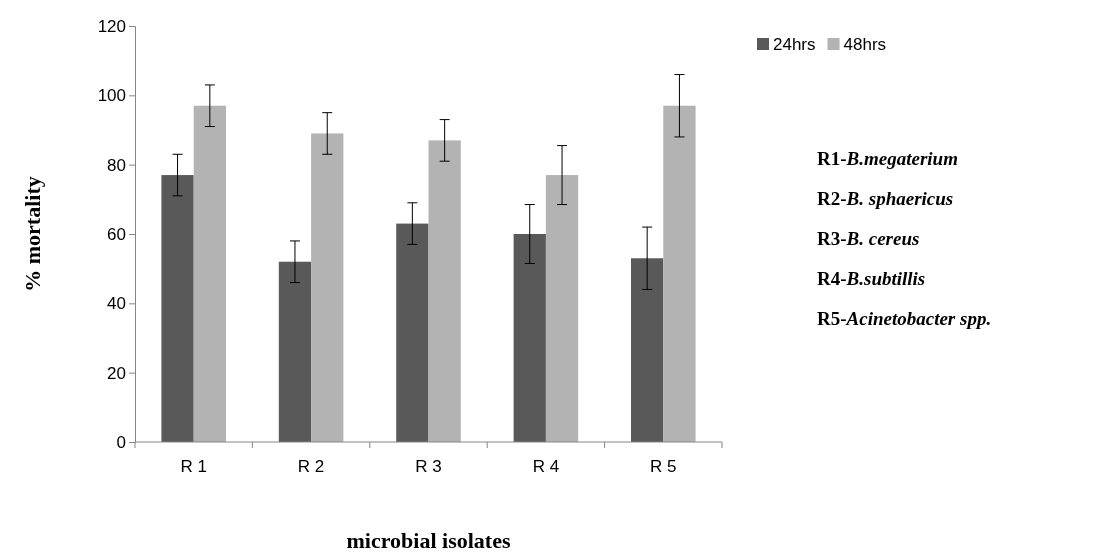 This screenshot has height=558, width=1119. What do you see at coordinates (32, 234) in the screenshot?
I see `y-axis-title: % mortality` at bounding box center [32, 234].